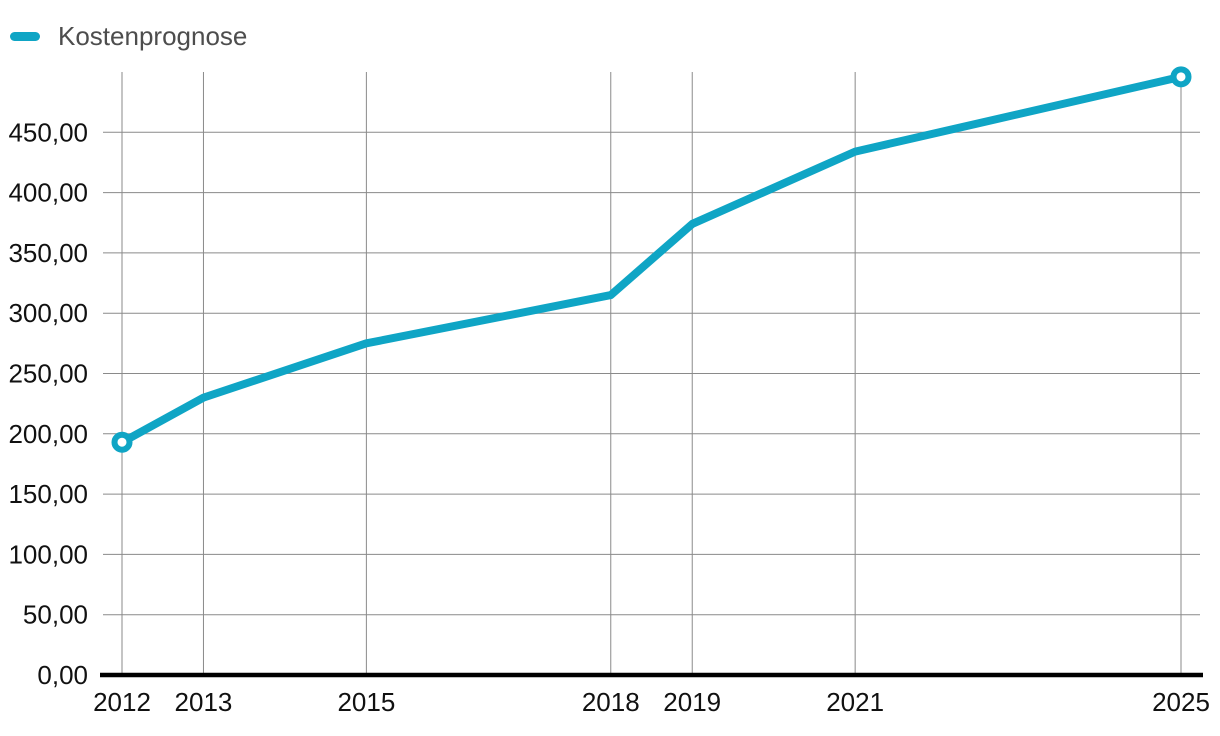 The image size is (1220, 736). I want to click on y-tick-label: 250,00, so click(48, 374).